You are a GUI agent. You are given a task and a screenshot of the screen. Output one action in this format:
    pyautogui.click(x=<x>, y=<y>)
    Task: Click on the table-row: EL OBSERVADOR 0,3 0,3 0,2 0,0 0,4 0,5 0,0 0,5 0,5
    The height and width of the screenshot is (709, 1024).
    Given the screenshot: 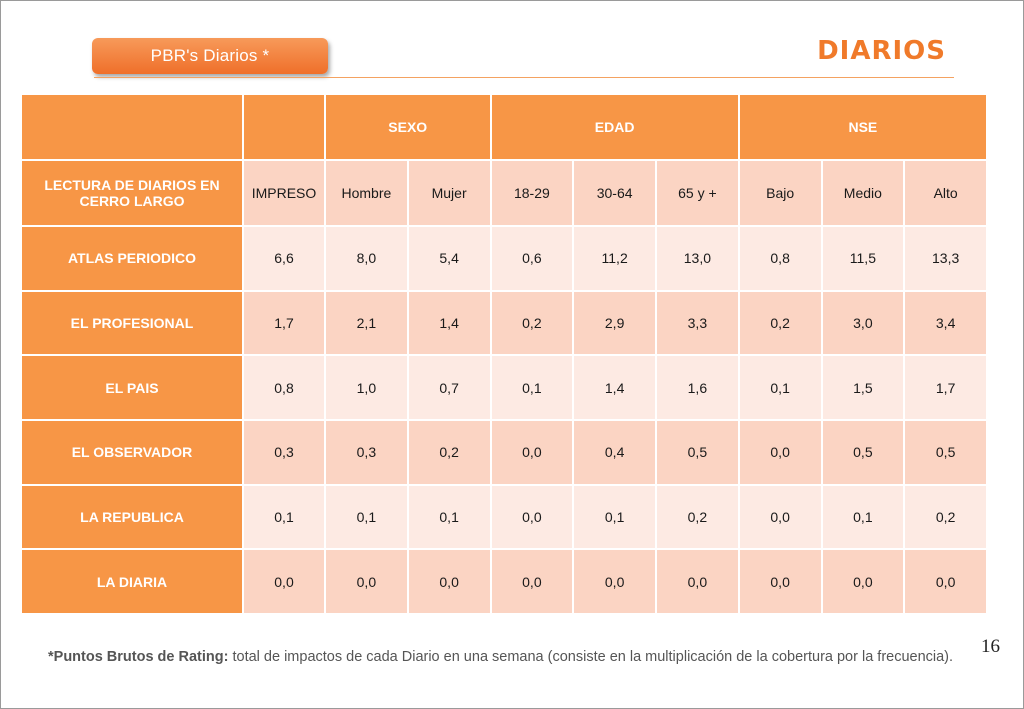 What is the action you would take?
    pyautogui.click(x=504, y=452)
    